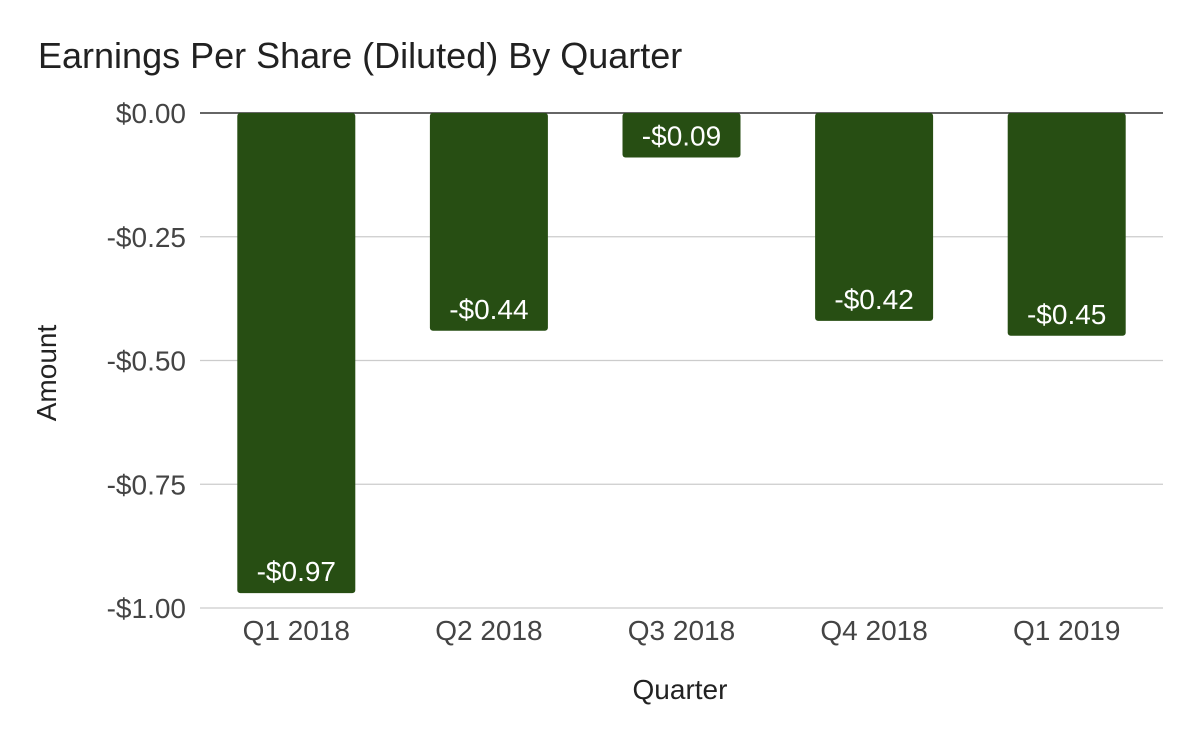 This screenshot has width=1200, height=742. I want to click on x-tick-label: Q3 2018, so click(681, 630).